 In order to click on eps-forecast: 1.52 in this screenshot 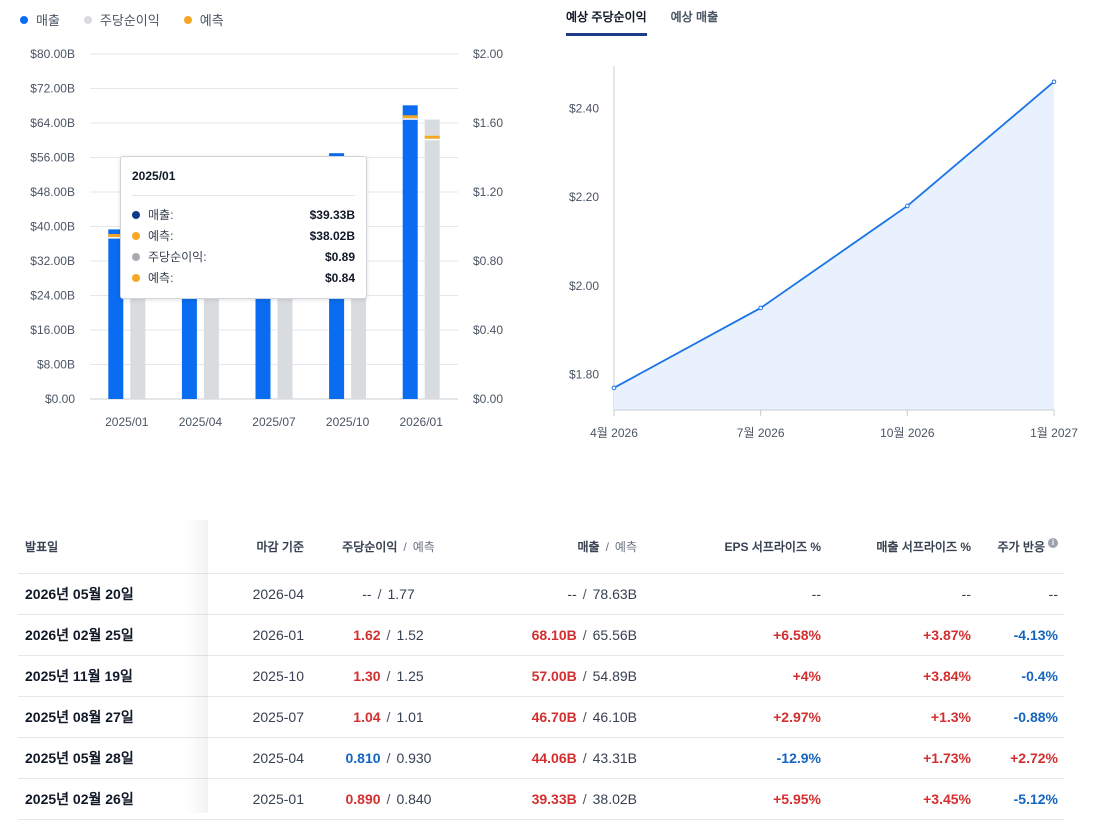, I will do `click(410, 635)`.